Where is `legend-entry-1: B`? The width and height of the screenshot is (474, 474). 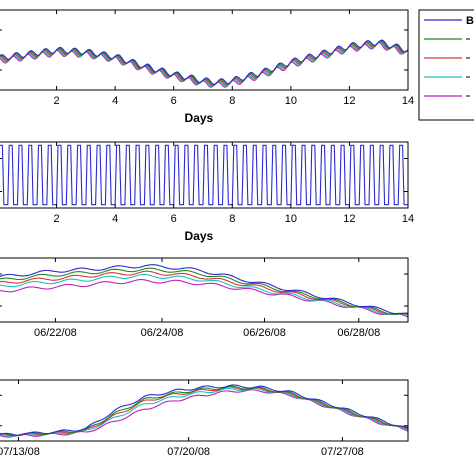
legend-entry-1: B is located at coordinates (470, 21).